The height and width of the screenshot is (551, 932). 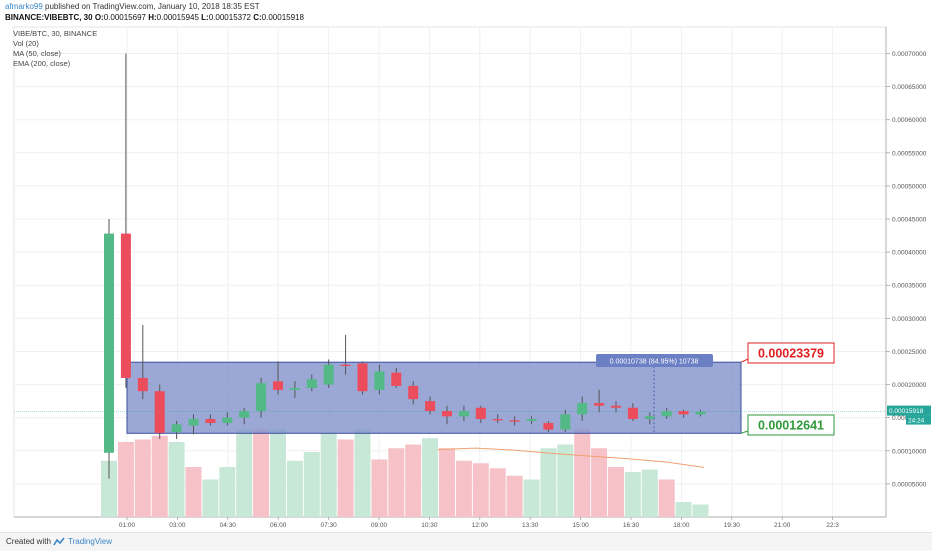 I want to click on created-with-label: Created with, so click(x=28, y=541).